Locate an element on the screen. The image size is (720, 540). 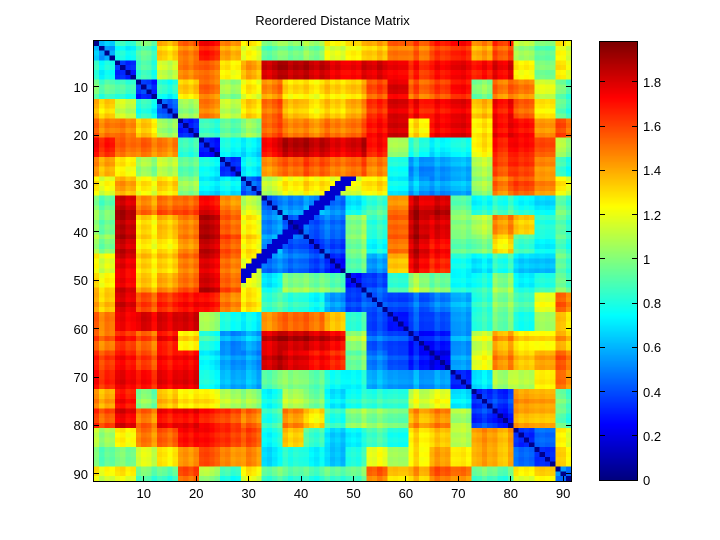
colorbar-tick-label: 0.6 is located at coordinates (652, 348).